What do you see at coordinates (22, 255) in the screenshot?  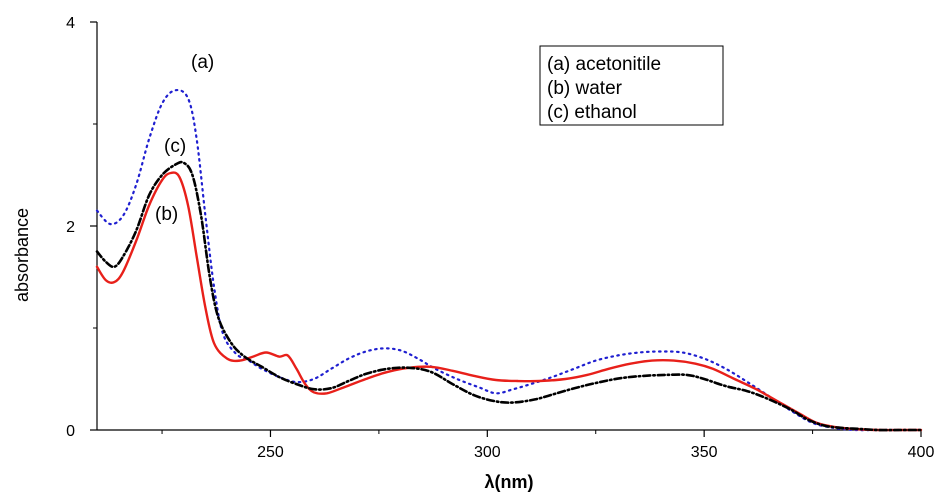 I see `y-axis-title: absorbance` at bounding box center [22, 255].